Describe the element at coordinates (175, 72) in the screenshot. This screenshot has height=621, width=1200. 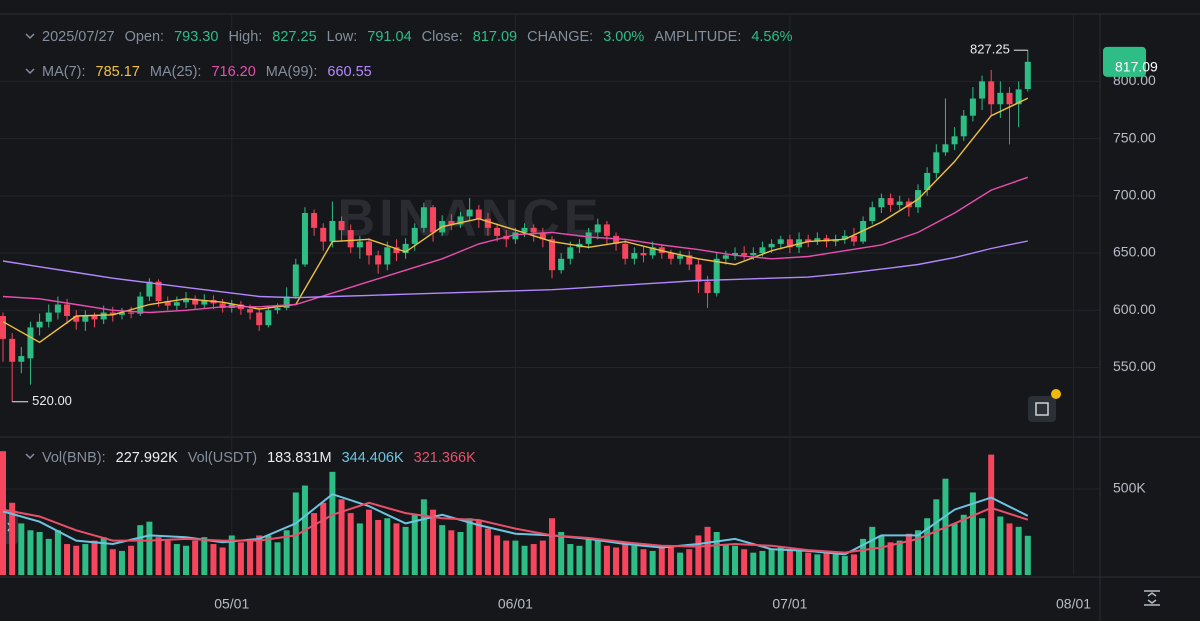
I see `legend-label: MA(25):` at that location.